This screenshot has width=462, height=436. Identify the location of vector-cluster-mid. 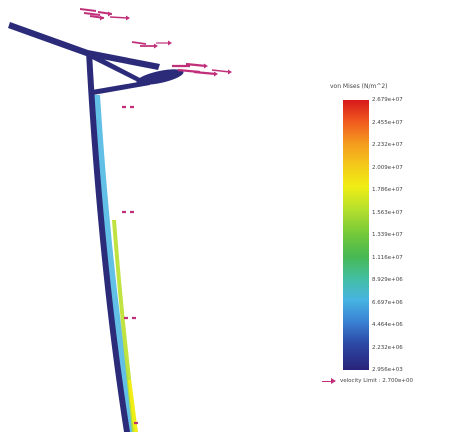
(151, 44).